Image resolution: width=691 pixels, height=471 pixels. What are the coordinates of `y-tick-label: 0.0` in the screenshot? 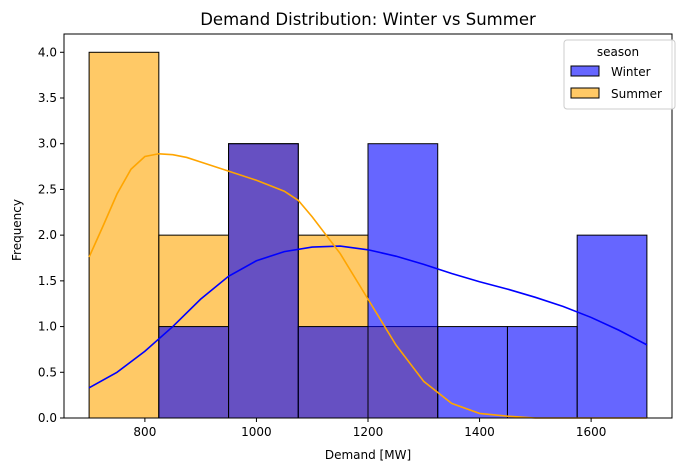 It's located at (47, 418).